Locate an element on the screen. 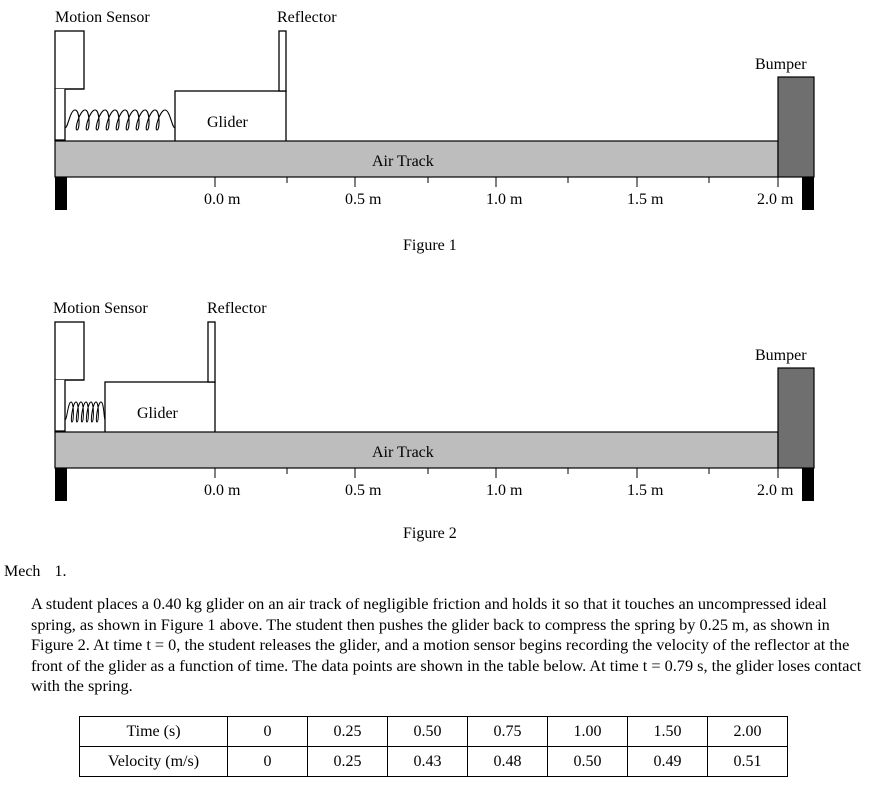  problem-number: 1. is located at coordinates (60, 571).